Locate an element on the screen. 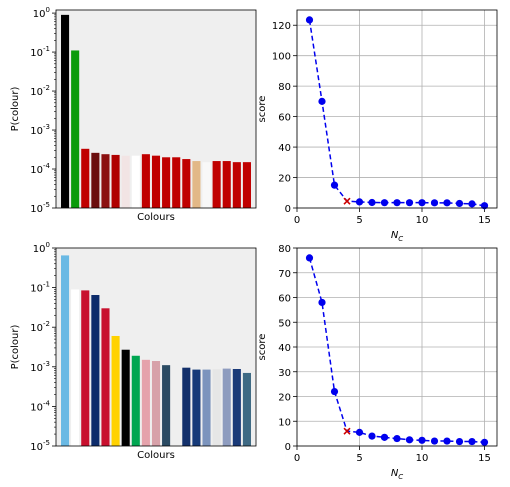  xtick-label-1-3: 15 is located at coordinates (484, 220).